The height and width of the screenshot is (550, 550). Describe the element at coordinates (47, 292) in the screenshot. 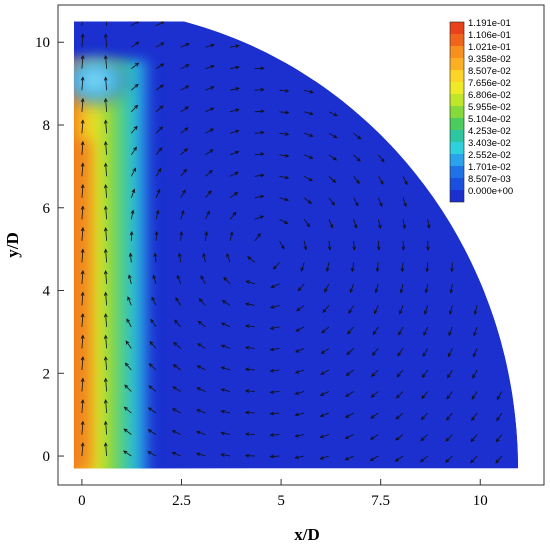

I see `y-tick-label: 4` at that location.